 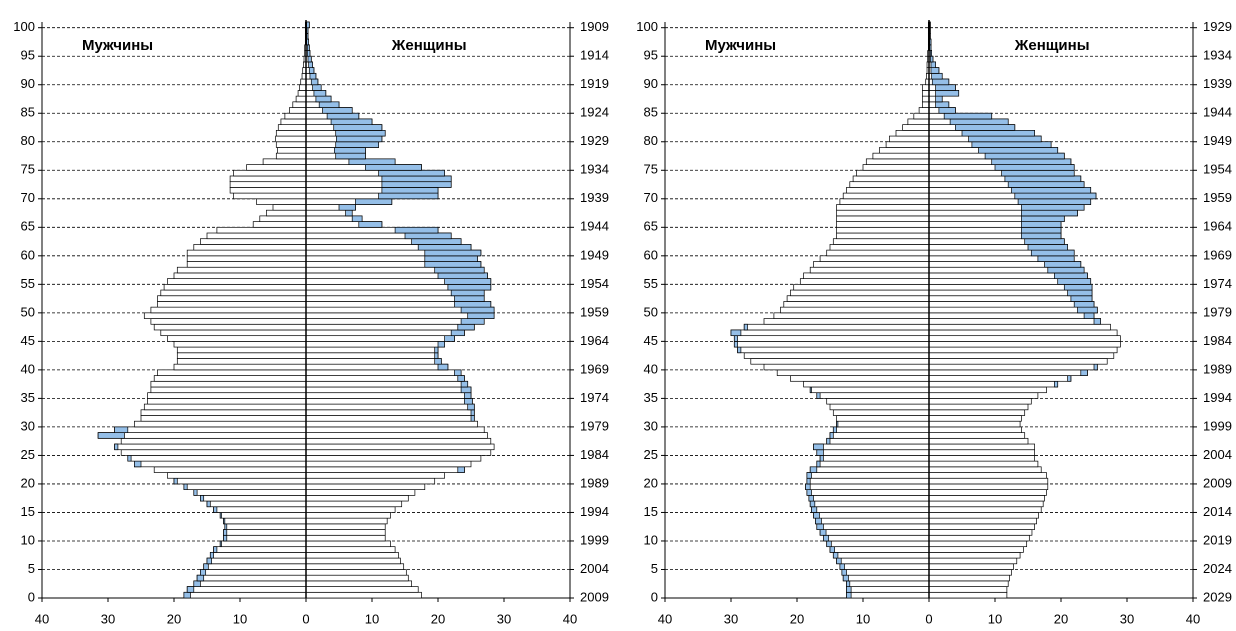 I want to click on y-tick-label: 45, so click(x=28, y=340).